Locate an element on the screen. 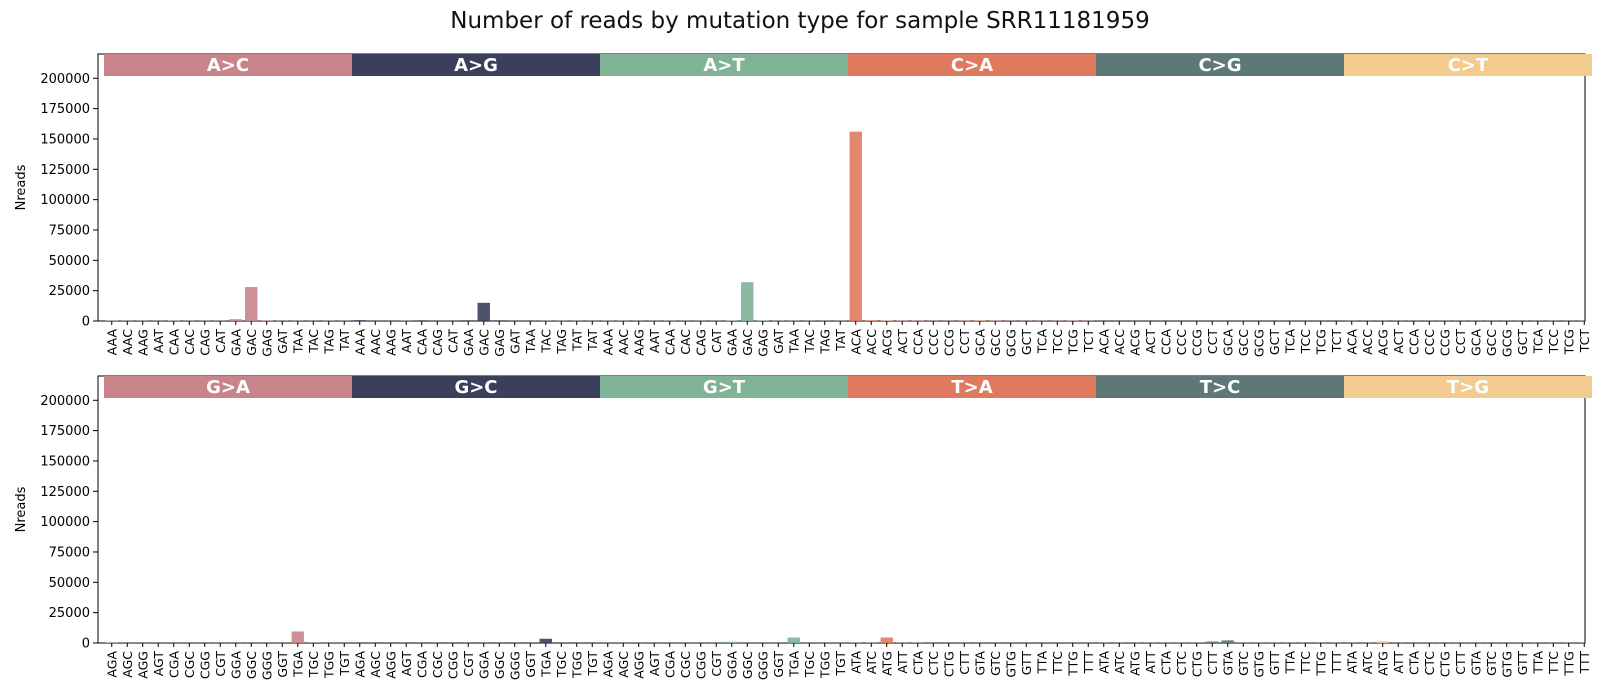 The image size is (1600, 700). x-tick-label: AAG is located at coordinates (142, 342).